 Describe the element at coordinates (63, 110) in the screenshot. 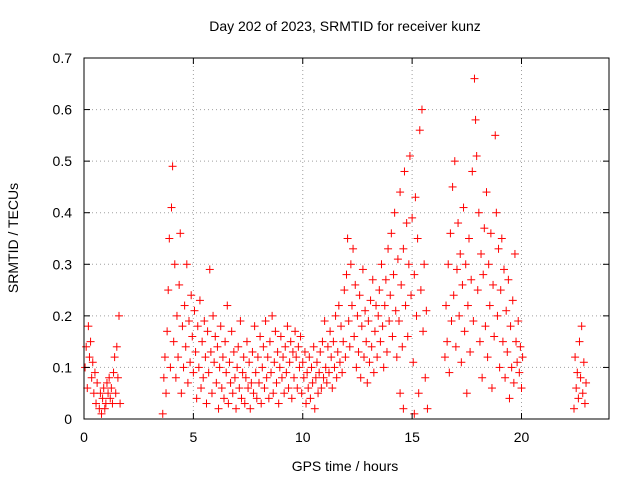

I see `y-tick-label: 0.6` at that location.